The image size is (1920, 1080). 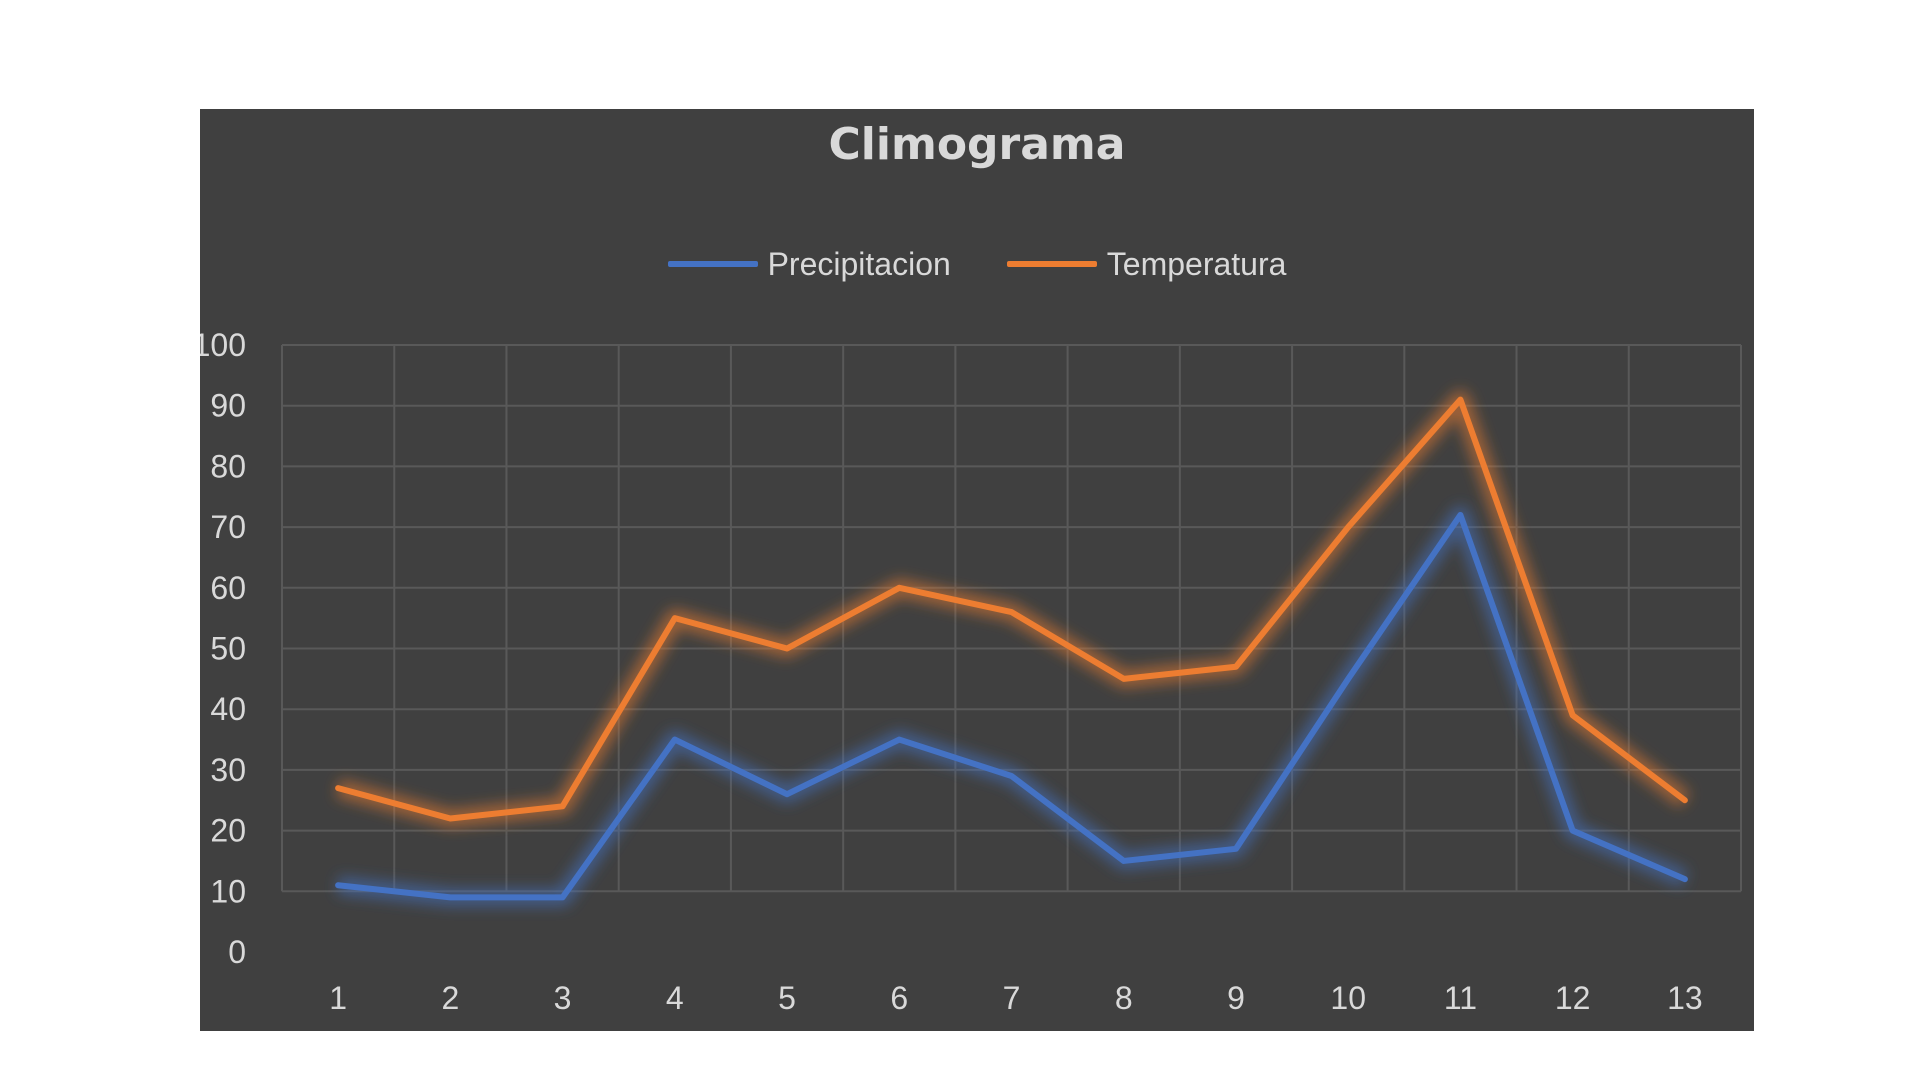 I want to click on legend-label-precipitacion: Precipitacion, so click(x=859, y=263).